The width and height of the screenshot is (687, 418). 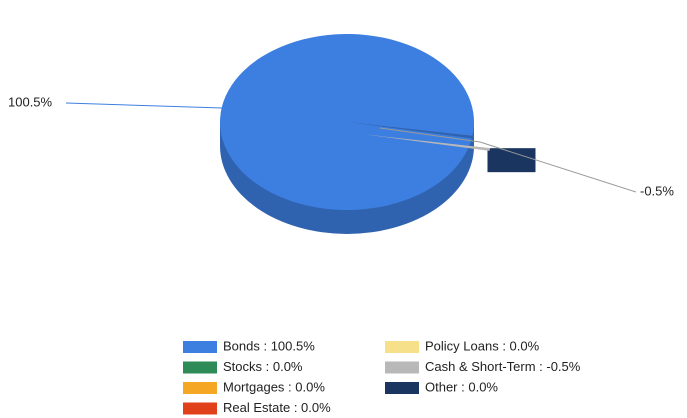 What do you see at coordinates (503, 366) in the screenshot?
I see `legend-label: Cash & Short-Term : -0.5%` at bounding box center [503, 366].